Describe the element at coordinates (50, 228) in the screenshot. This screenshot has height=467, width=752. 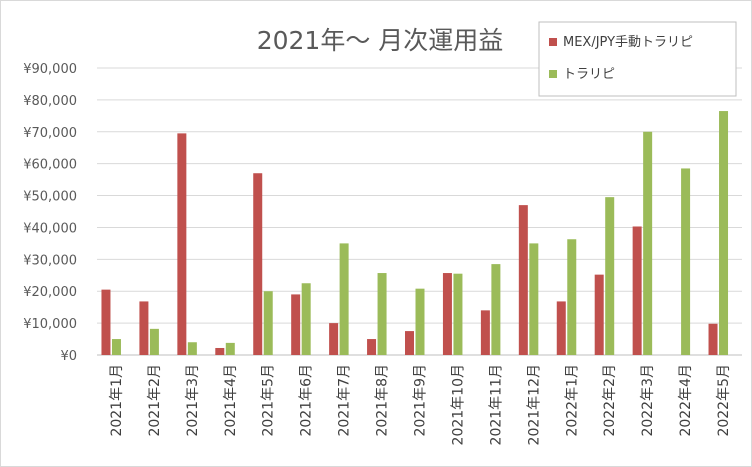
I see `y-tick-label: ¥40,000` at that location.